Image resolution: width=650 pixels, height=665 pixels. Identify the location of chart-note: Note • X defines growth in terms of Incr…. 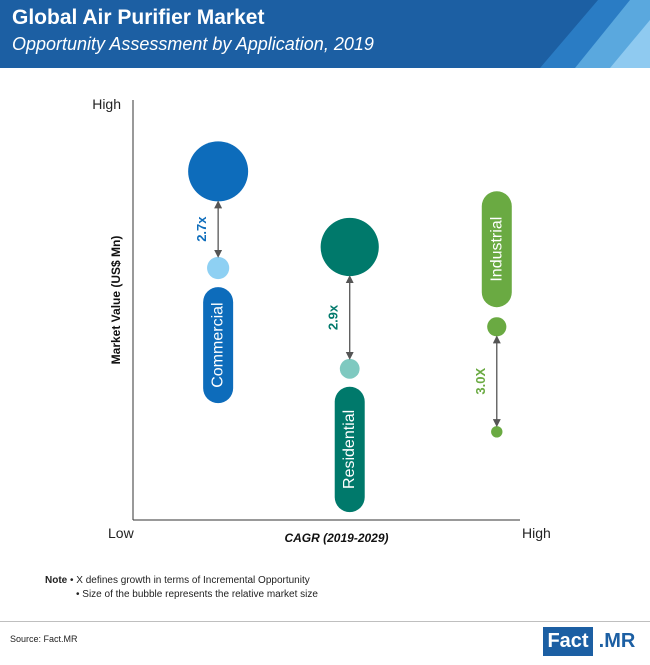
(181, 587).